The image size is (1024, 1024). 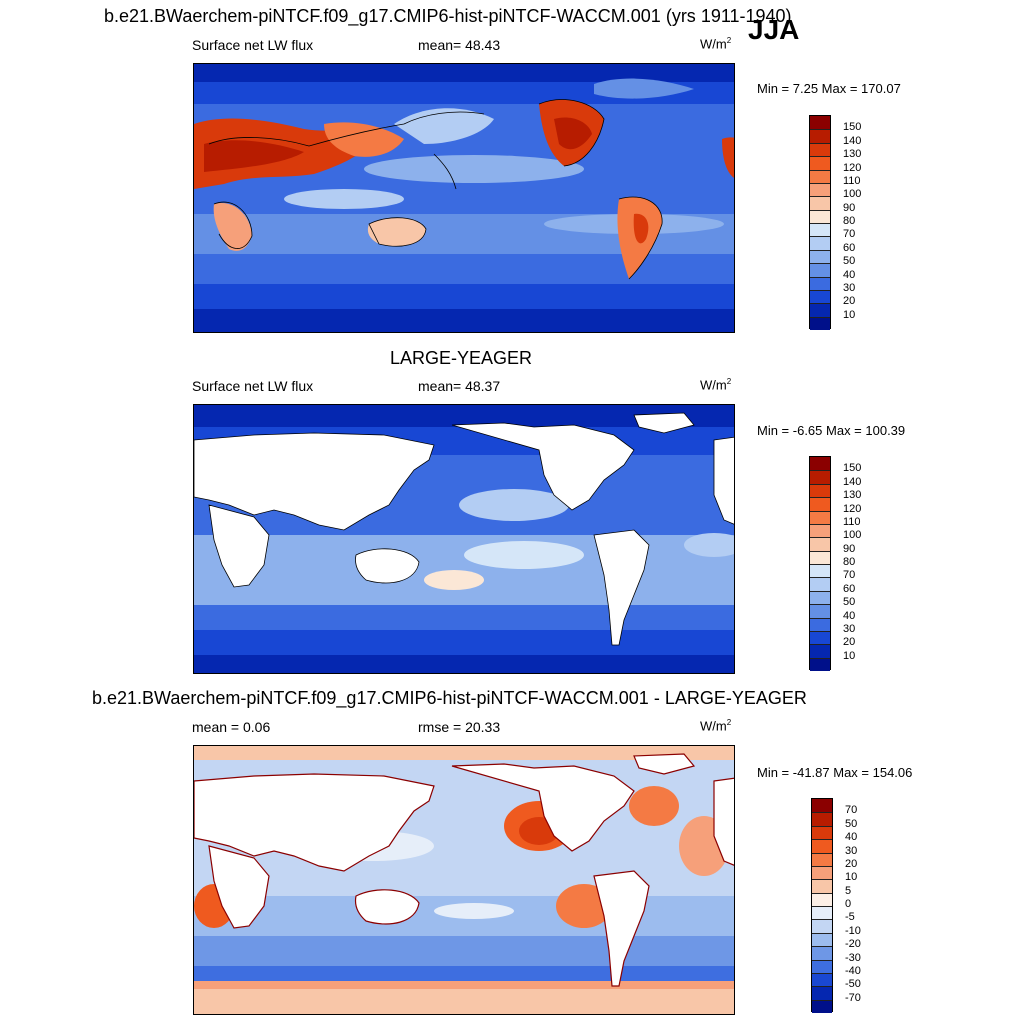 What do you see at coordinates (831, 430) in the screenshot?
I see `panel2-minmax: Min = -6.65 Max = 100.39` at bounding box center [831, 430].